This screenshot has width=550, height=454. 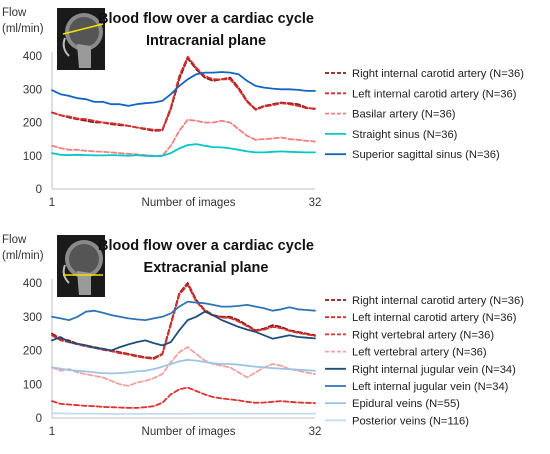 What do you see at coordinates (434, 370) in the screenshot?
I see `legend-label: Right internal jugular vein (N=34)` at bounding box center [434, 370].